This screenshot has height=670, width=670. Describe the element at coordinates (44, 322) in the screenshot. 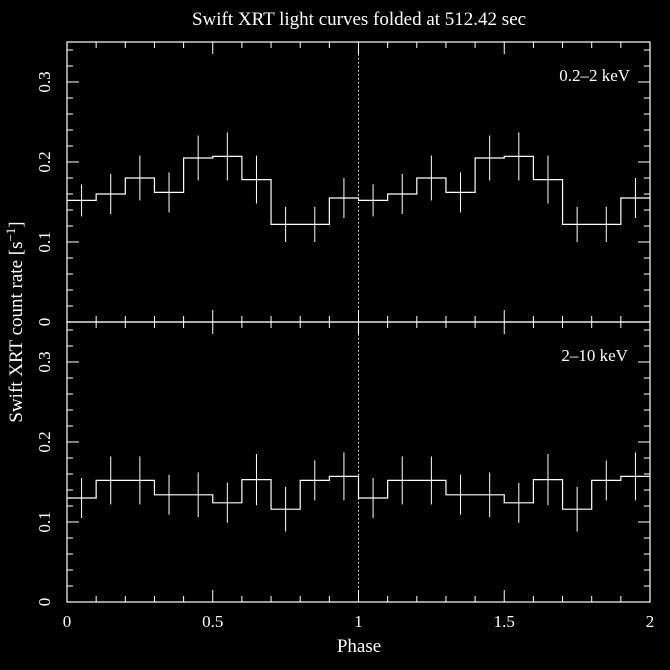

I see `panel-1-y-tick-label: 0` at that location.